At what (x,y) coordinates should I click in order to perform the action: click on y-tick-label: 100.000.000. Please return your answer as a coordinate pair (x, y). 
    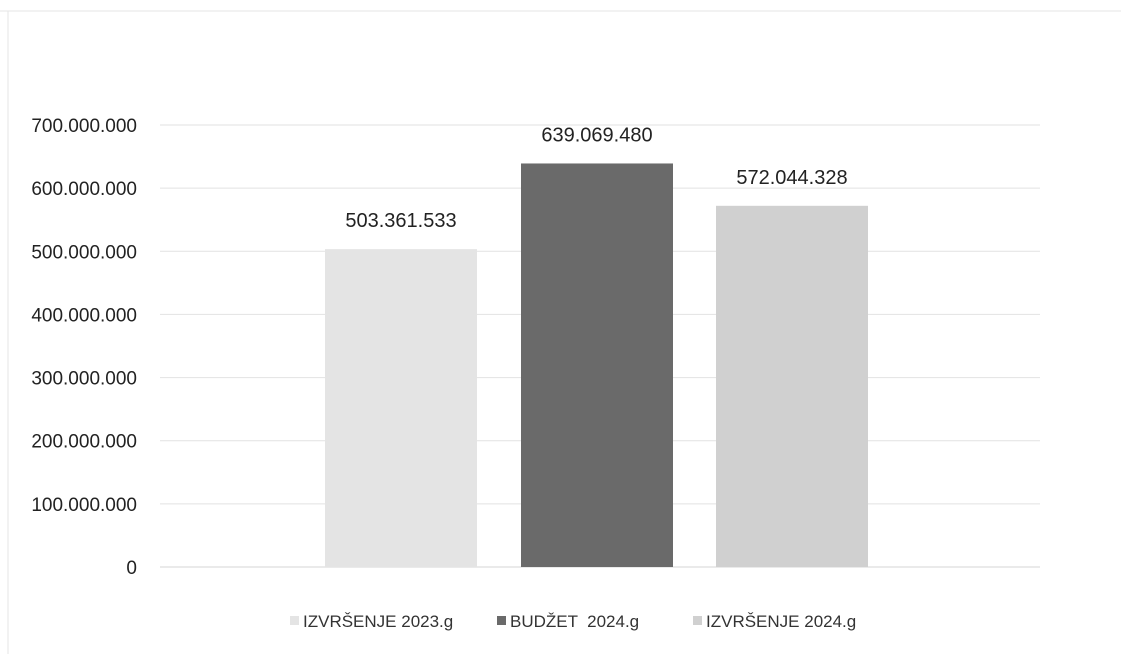
    Looking at the image, I should click on (84, 505).